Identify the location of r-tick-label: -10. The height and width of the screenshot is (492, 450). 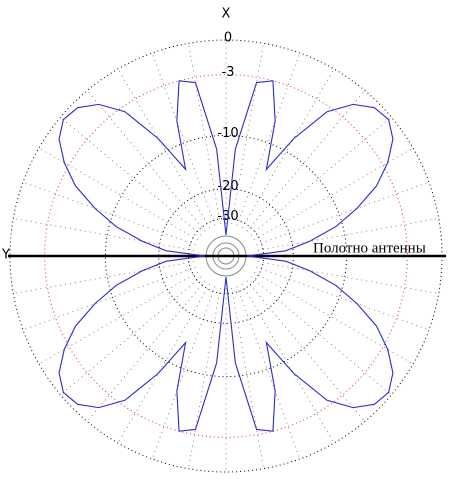
(227, 133).